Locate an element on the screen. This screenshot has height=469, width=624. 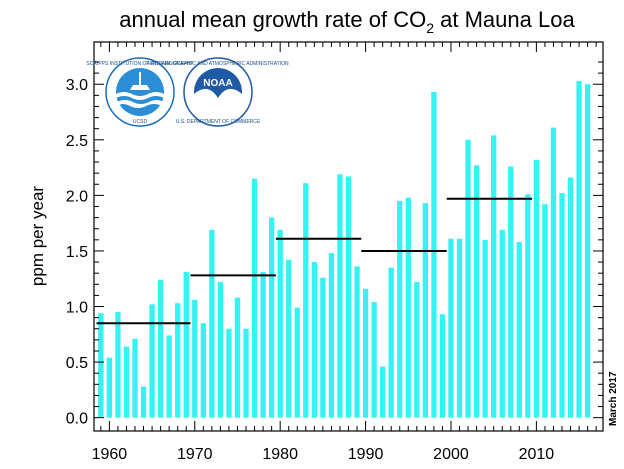
bar-1972 is located at coordinates (212, 323).